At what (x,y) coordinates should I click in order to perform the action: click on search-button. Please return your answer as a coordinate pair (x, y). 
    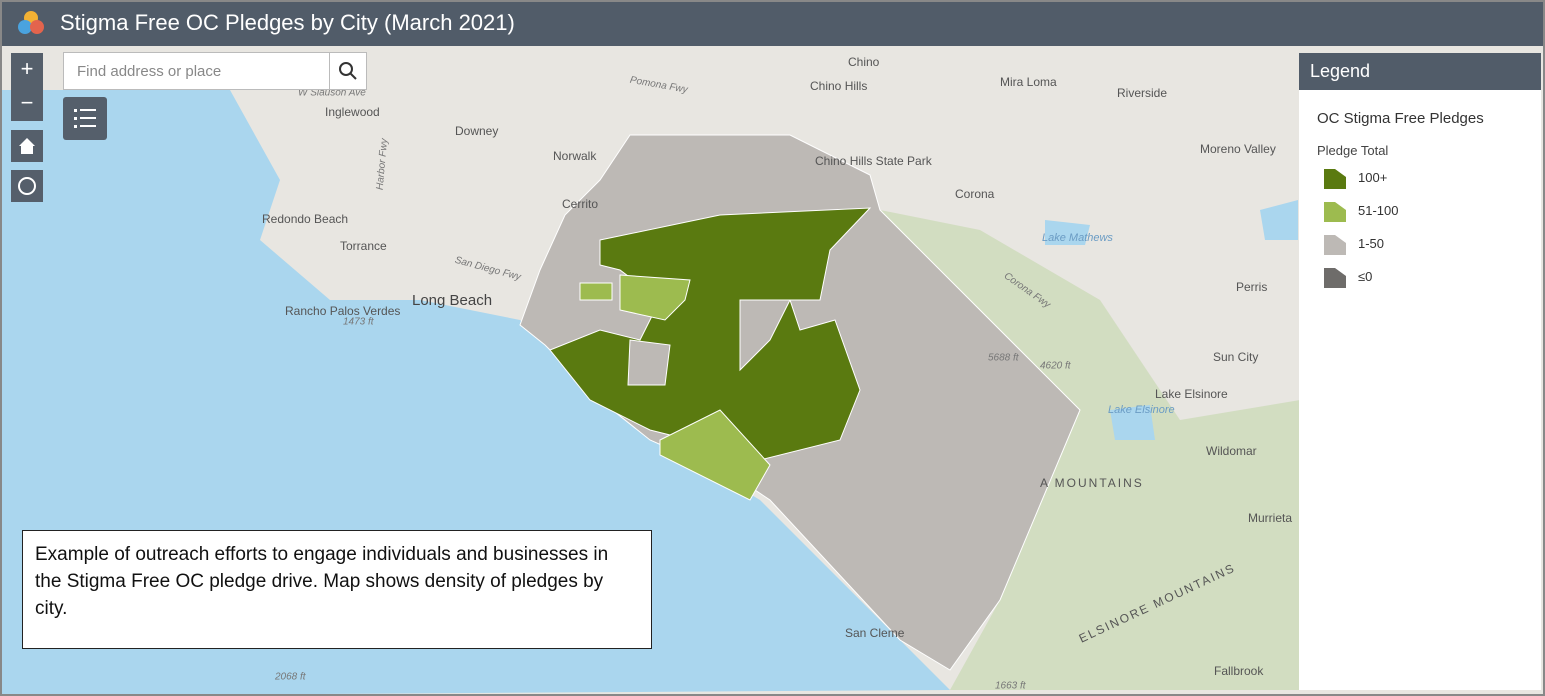
    Looking at the image, I should click on (347, 71).